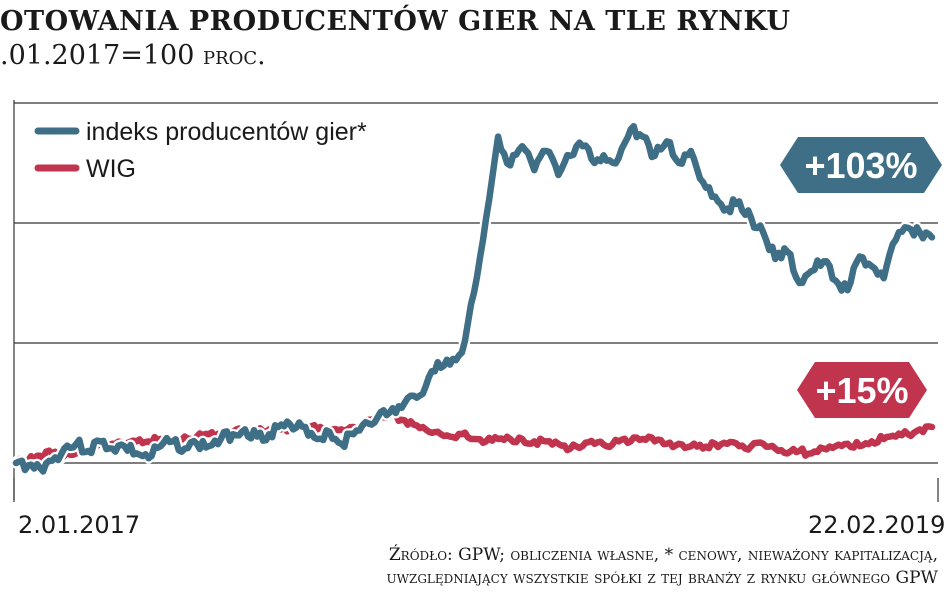 The image size is (948, 593). I want to click on chart-subtitle: .01.2017=100 proc., so click(132, 55).